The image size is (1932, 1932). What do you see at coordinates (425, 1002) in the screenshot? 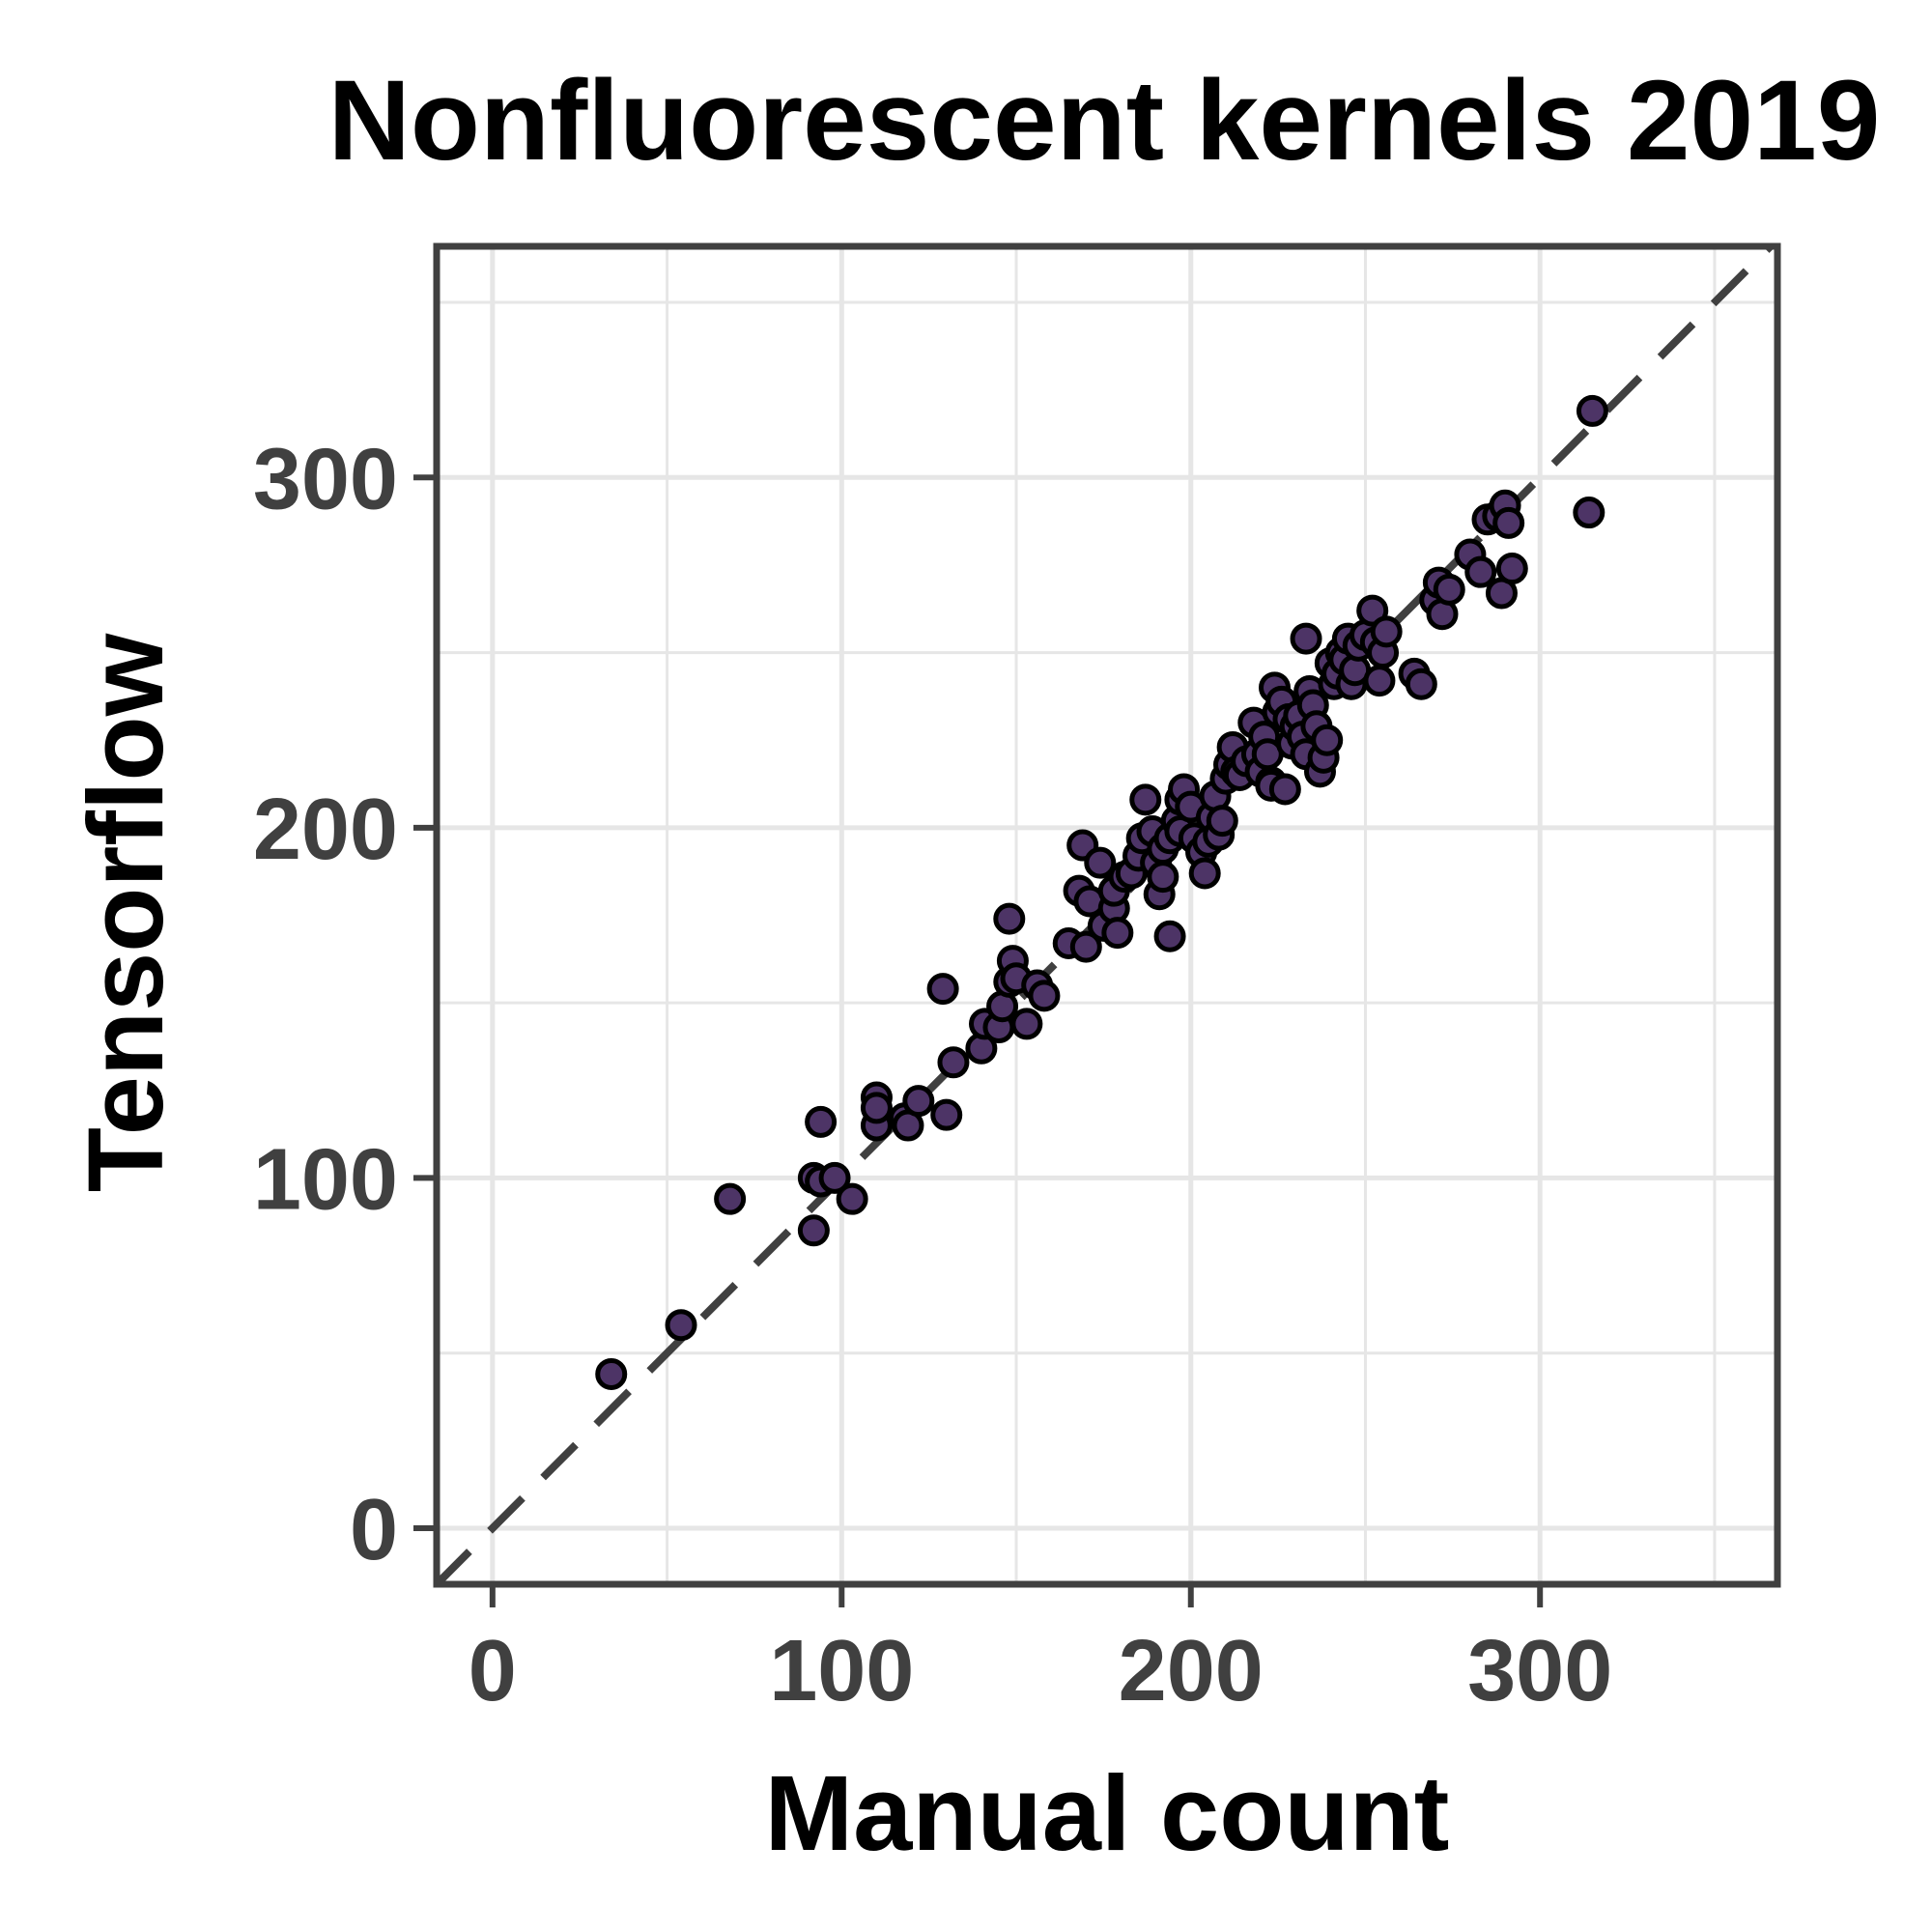
I see `y-axis-ticks` at bounding box center [425, 1002].